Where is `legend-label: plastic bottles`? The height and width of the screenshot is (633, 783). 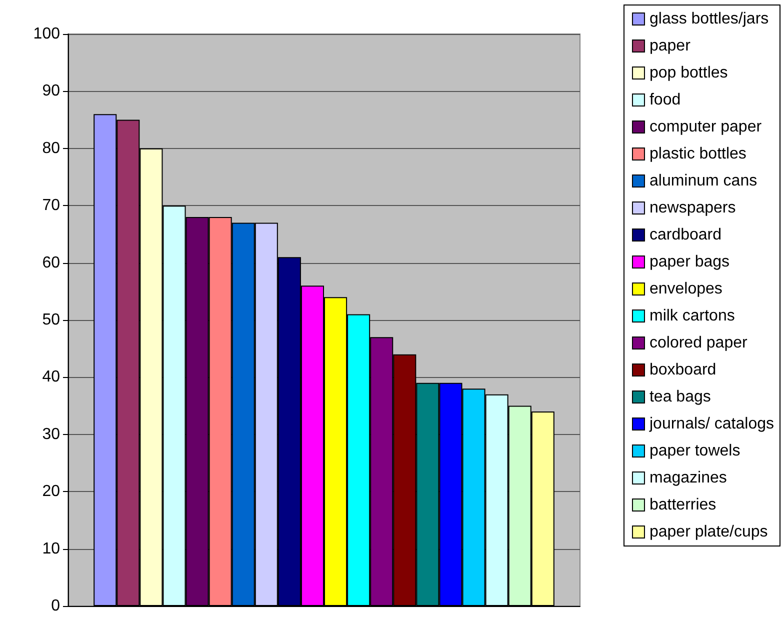
legend-label: plastic bottles is located at coordinates (697, 154).